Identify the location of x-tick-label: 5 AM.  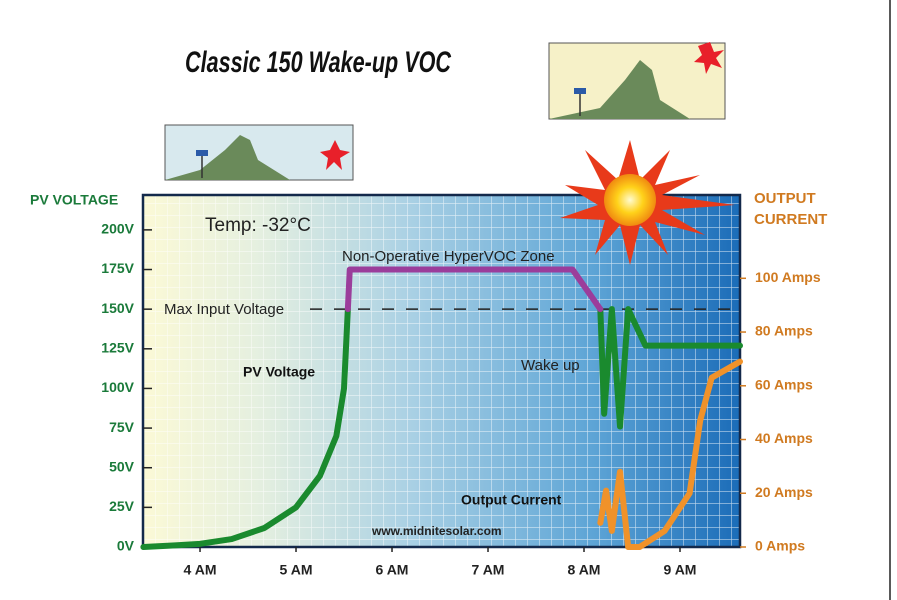
(296, 570).